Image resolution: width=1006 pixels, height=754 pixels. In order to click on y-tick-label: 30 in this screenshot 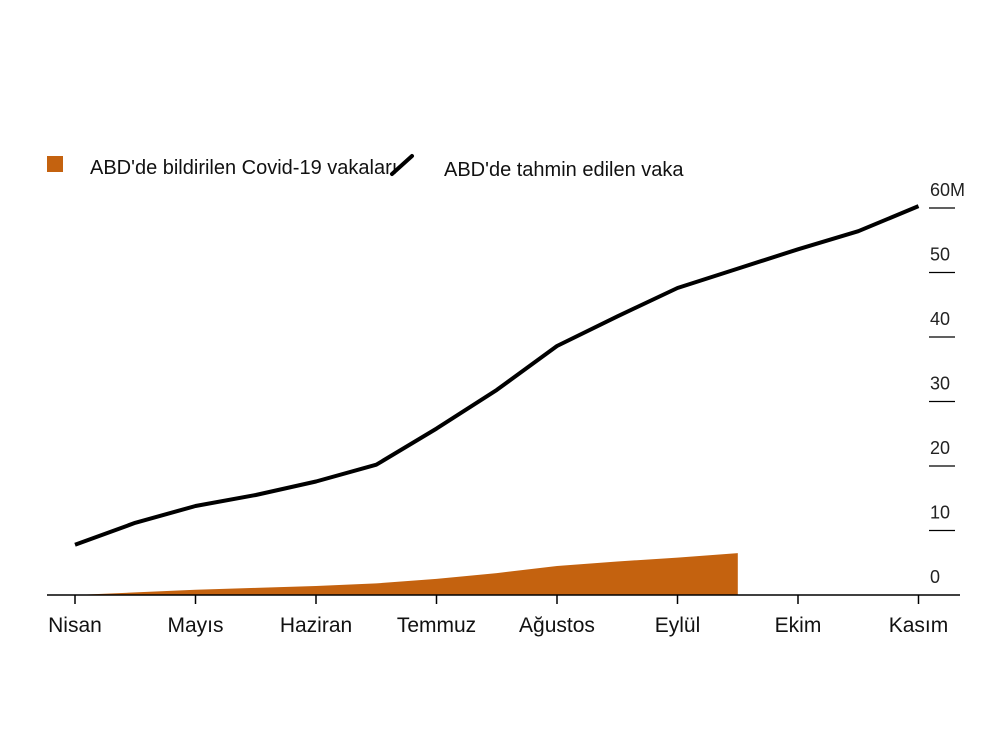, I will do `click(940, 384)`.